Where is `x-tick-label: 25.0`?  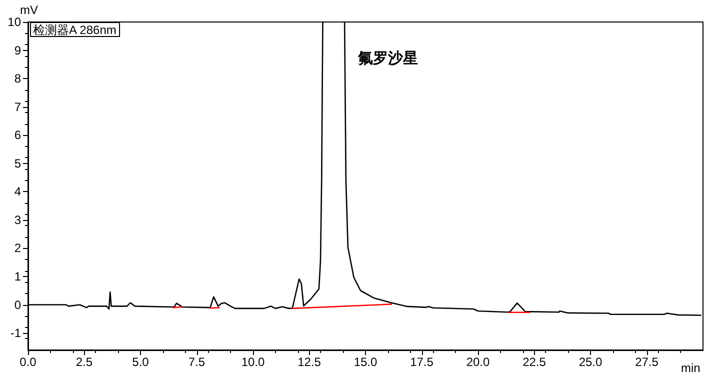 x-tick-label: 25.0 is located at coordinates (590, 362).